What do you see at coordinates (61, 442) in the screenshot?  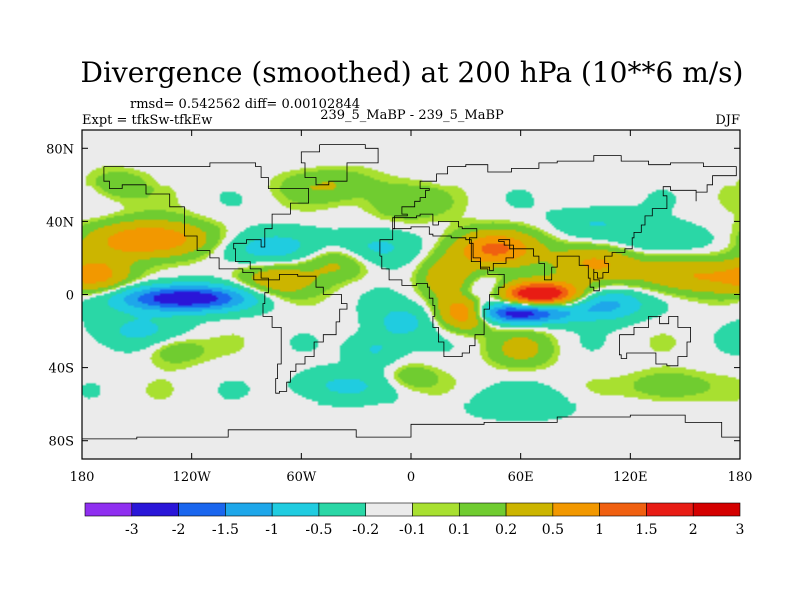 I see `y-tick-label: 80S` at bounding box center [61, 442].